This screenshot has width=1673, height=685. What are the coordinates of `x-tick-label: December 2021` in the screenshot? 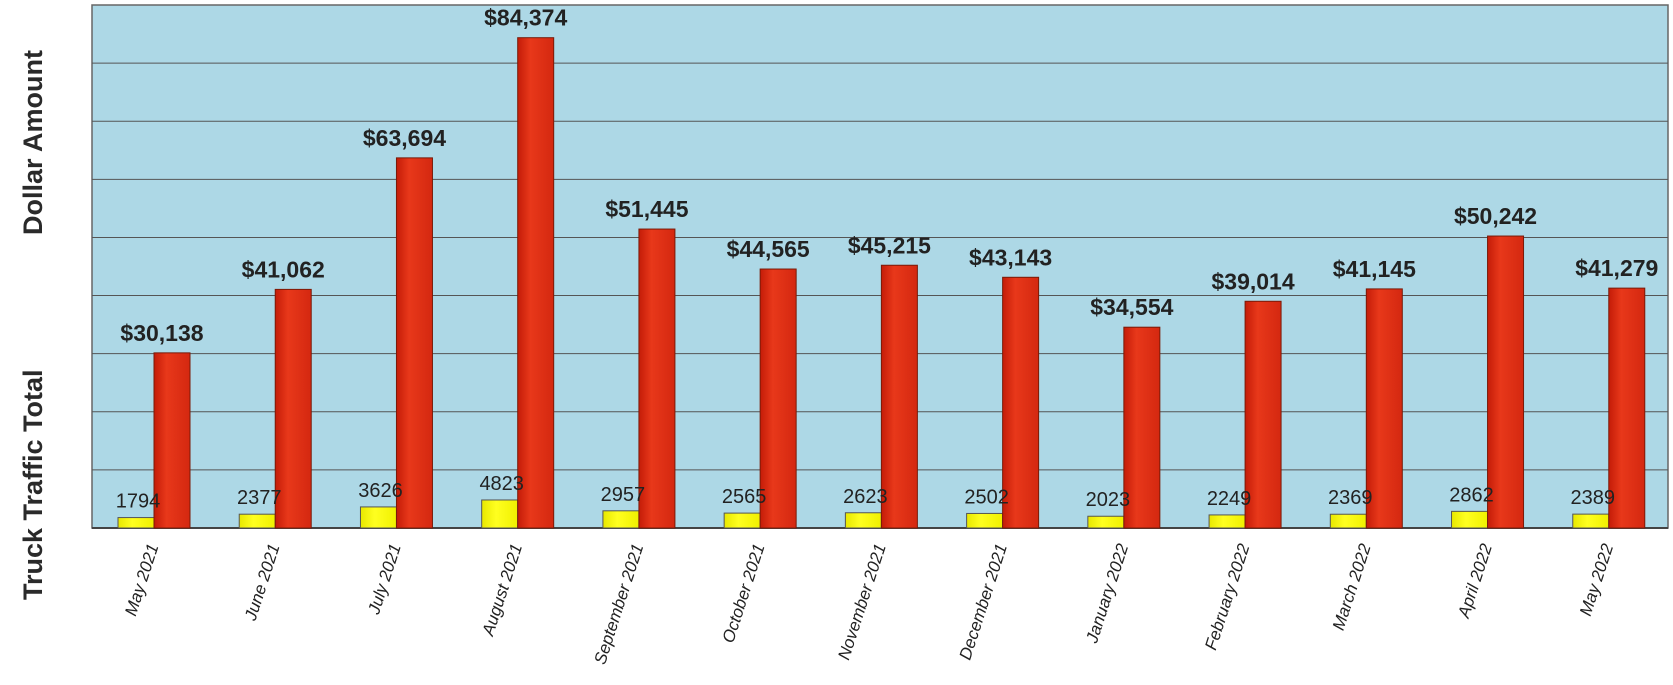 It's located at (983, 601).